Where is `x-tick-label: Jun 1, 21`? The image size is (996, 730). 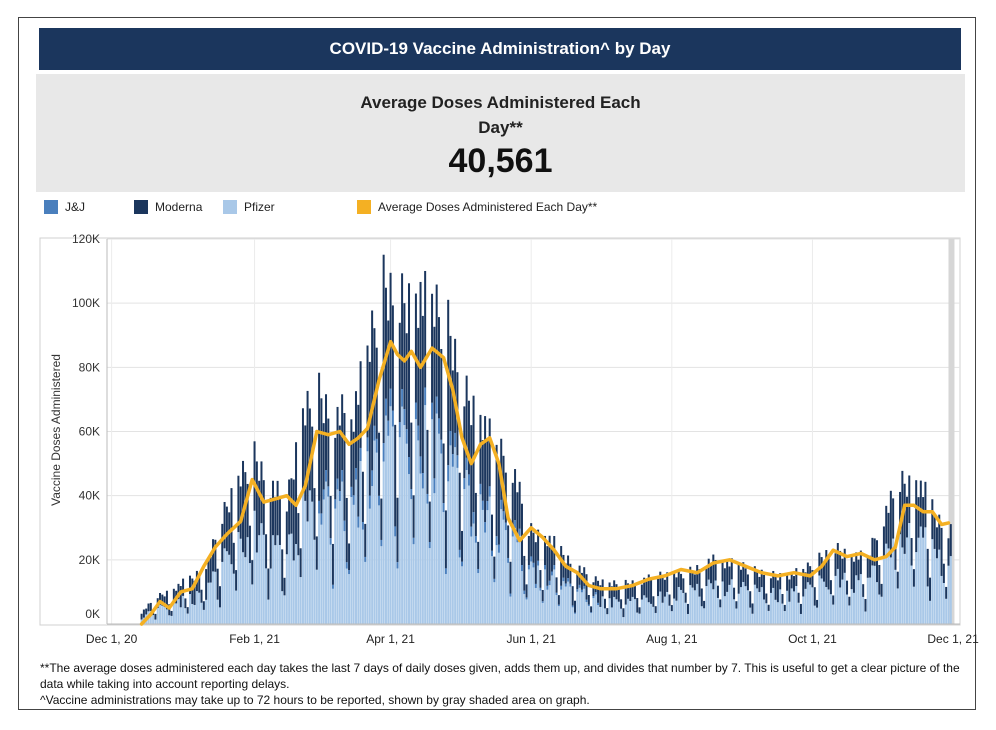
x-tick-label: Jun 1, 21 is located at coordinates (532, 639).